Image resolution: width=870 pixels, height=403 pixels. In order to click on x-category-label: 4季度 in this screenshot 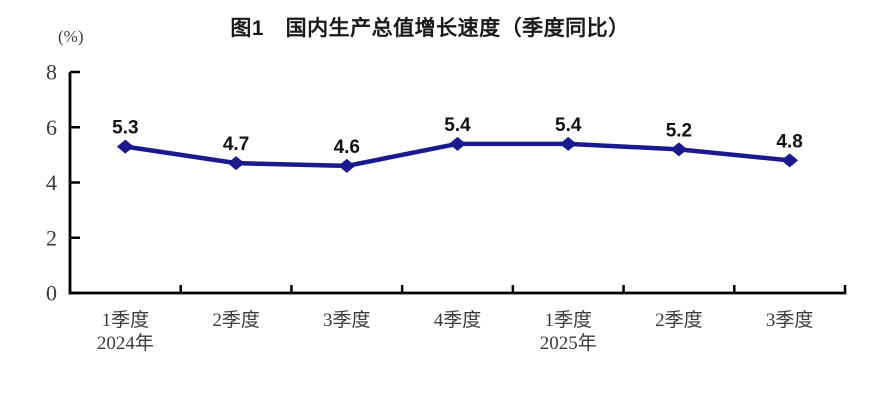, I will do `click(458, 320)`.